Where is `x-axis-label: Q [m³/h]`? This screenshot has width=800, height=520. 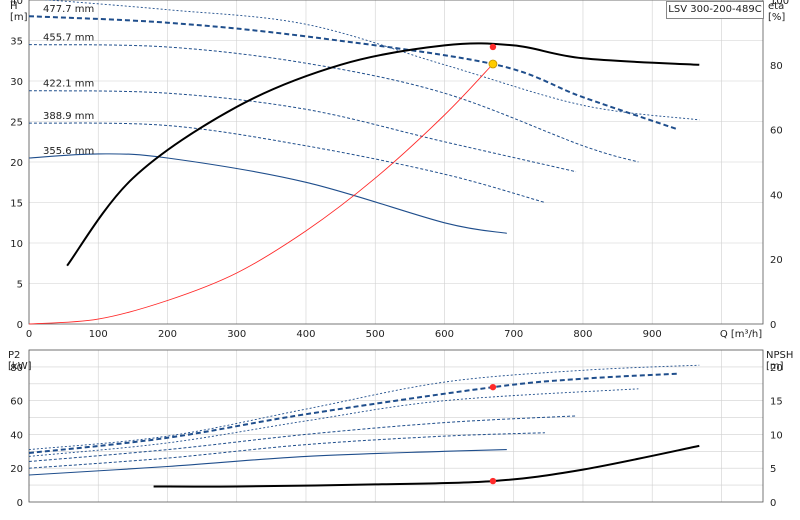 x-axis-label: Q [m³/h] is located at coordinates (741, 334).